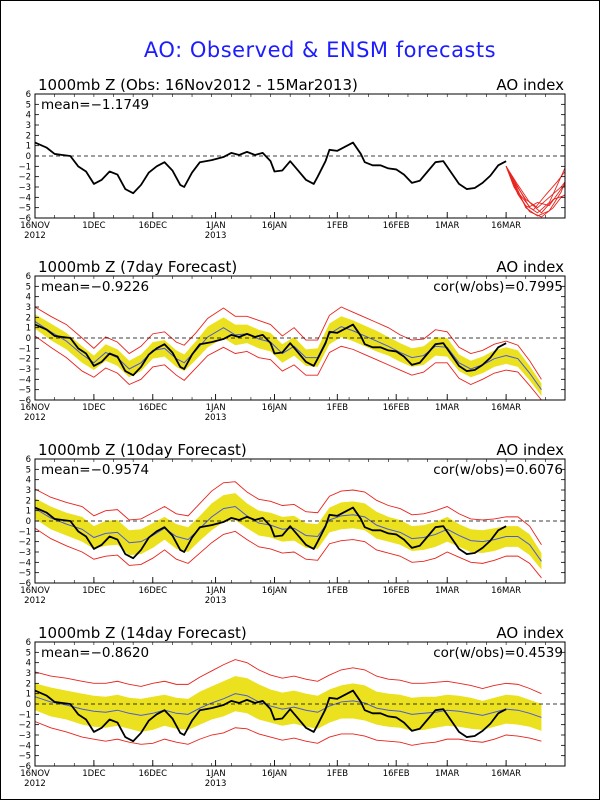 The image size is (600, 800). Describe the element at coordinates (95, 653) in the screenshot. I see `mean-label: mean=−0.8620` at that location.